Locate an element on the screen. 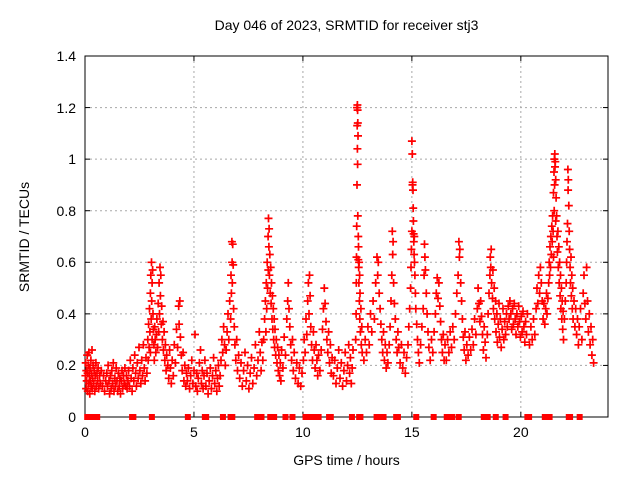 The image size is (640, 480). y-tick-label: 0.2 is located at coordinates (66, 365).